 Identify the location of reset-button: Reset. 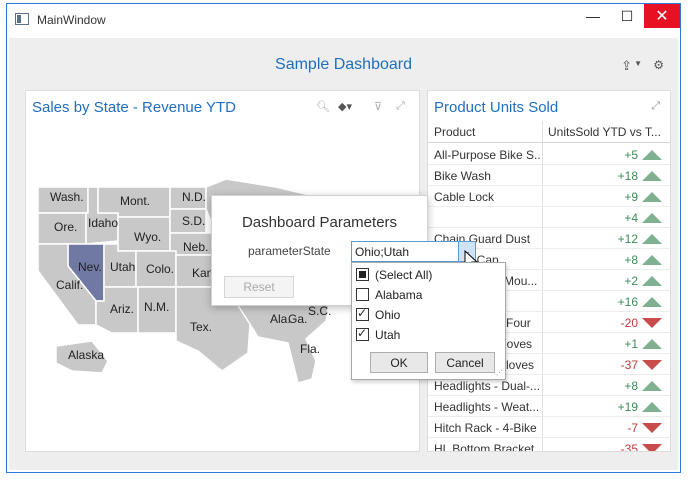
(259, 287).